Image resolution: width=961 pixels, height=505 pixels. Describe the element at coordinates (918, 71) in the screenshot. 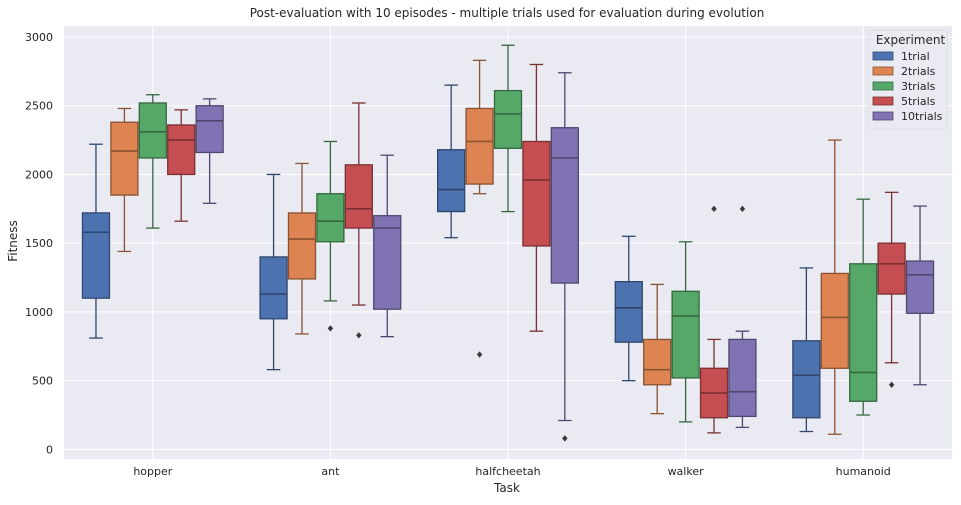

I see `legend-label: 2trials` at that location.